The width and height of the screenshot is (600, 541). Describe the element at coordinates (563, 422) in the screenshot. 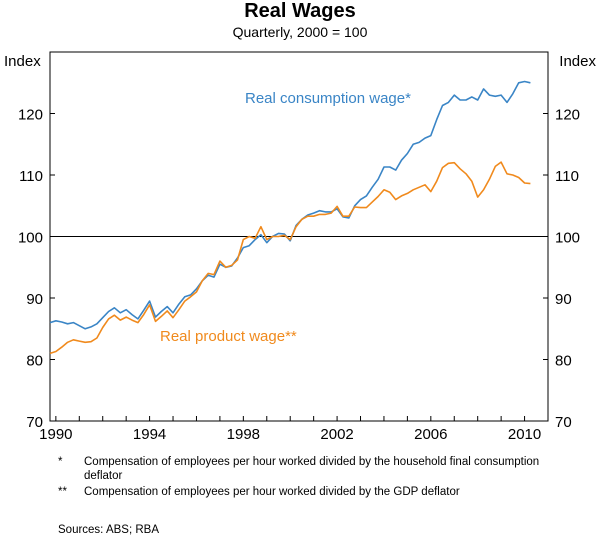

I see `y-tick-label-right: 70` at that location.